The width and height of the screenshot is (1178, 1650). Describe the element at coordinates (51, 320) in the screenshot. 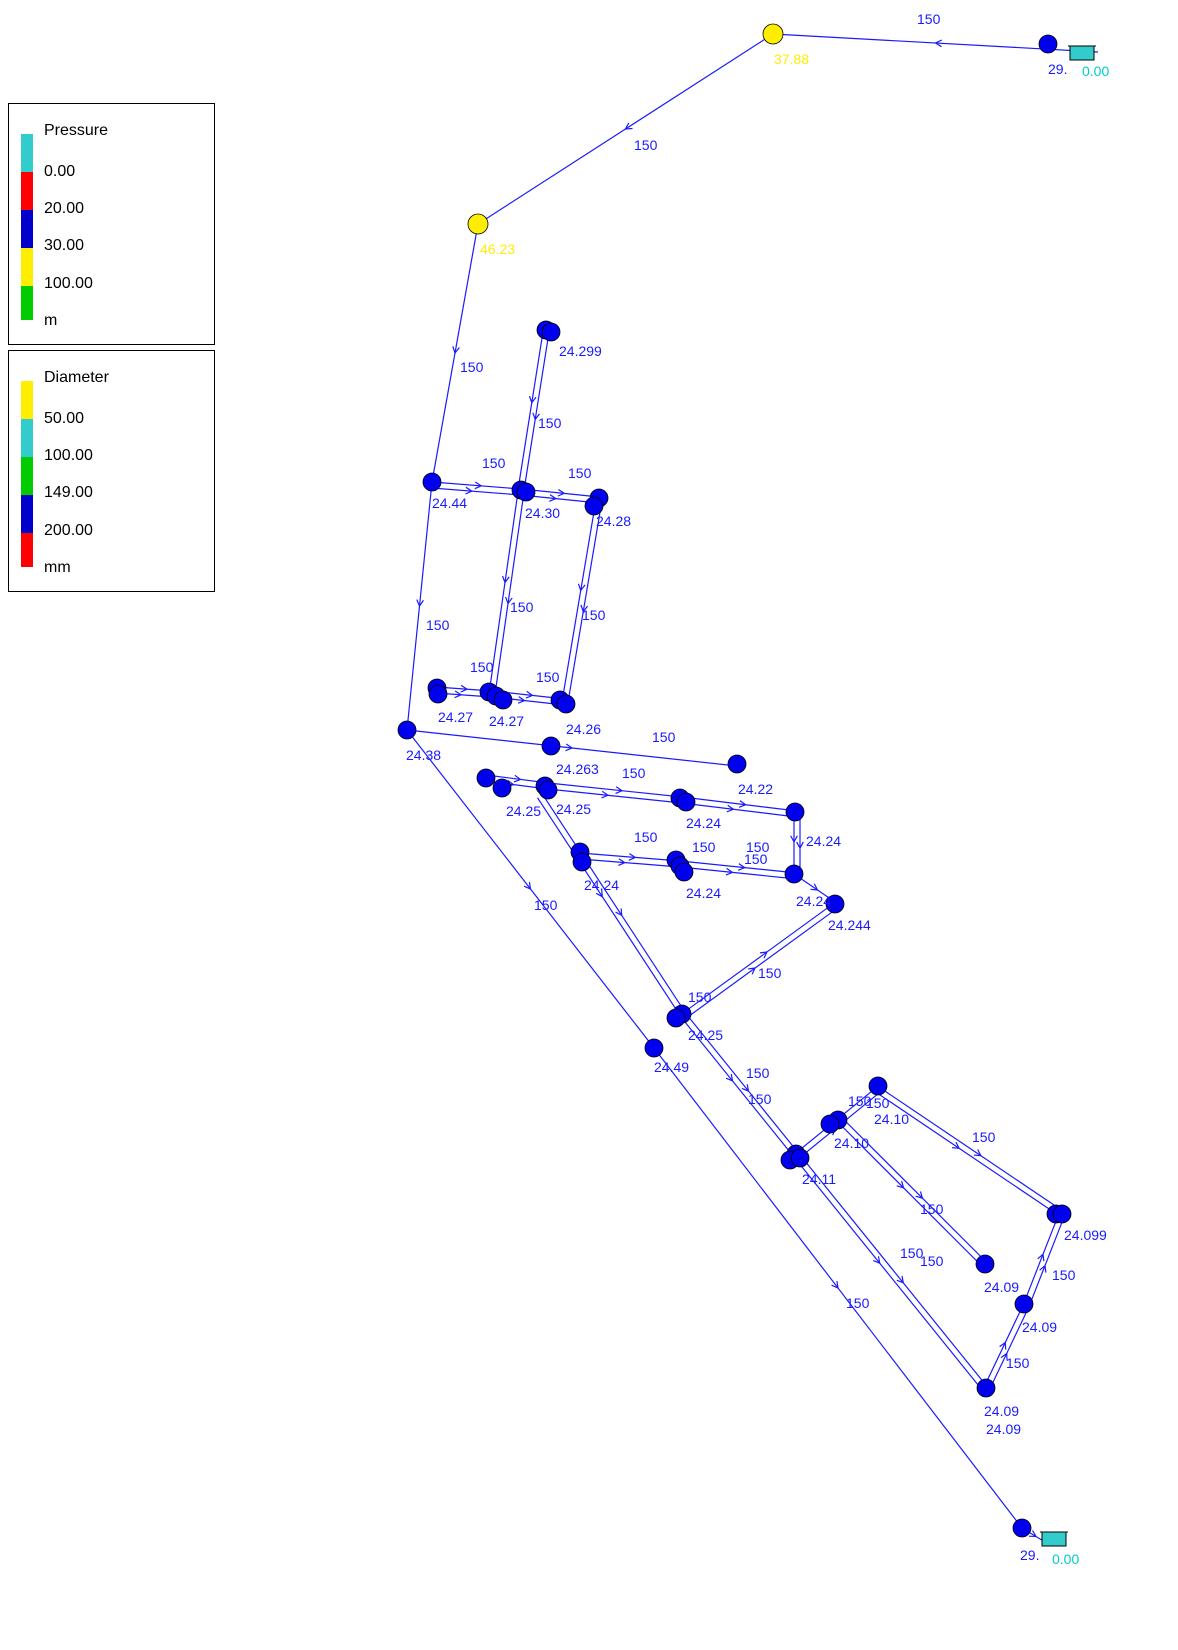

I see `pressure-legend-unit: m` at that location.